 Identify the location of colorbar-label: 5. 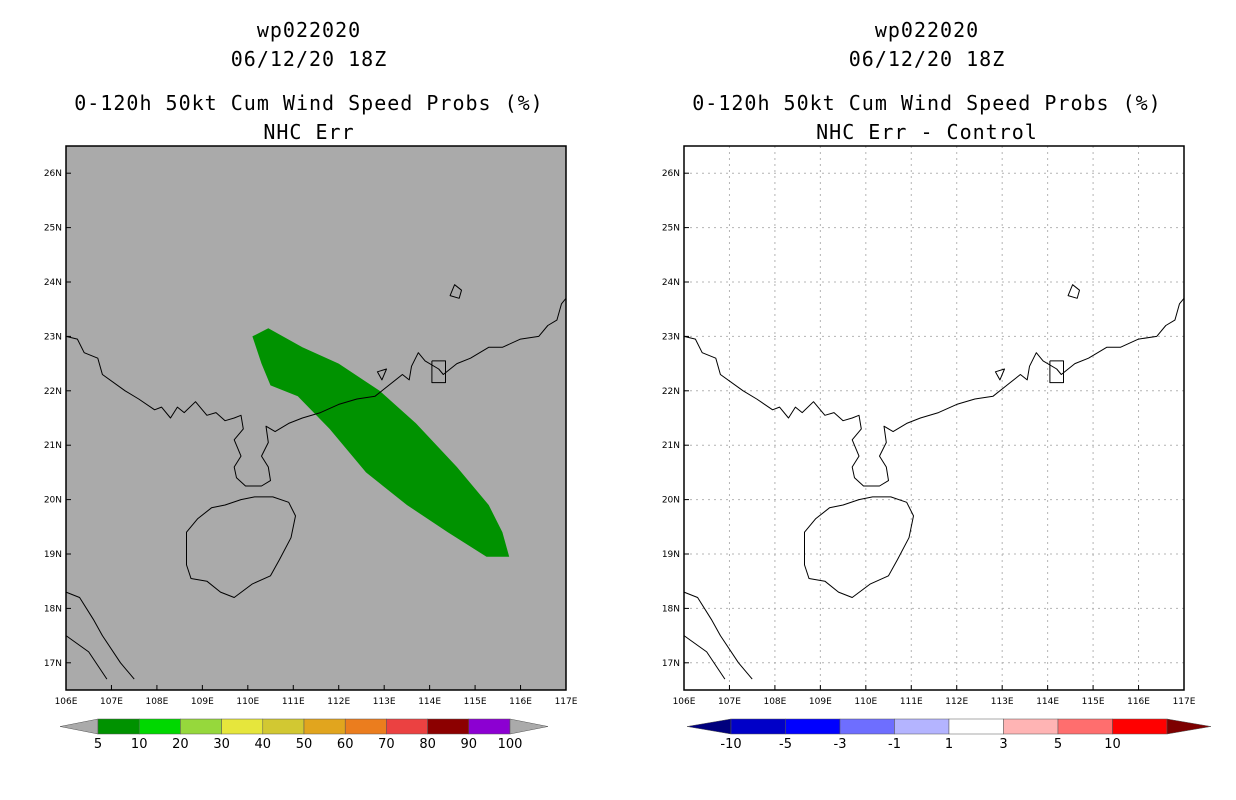
(1058, 744).